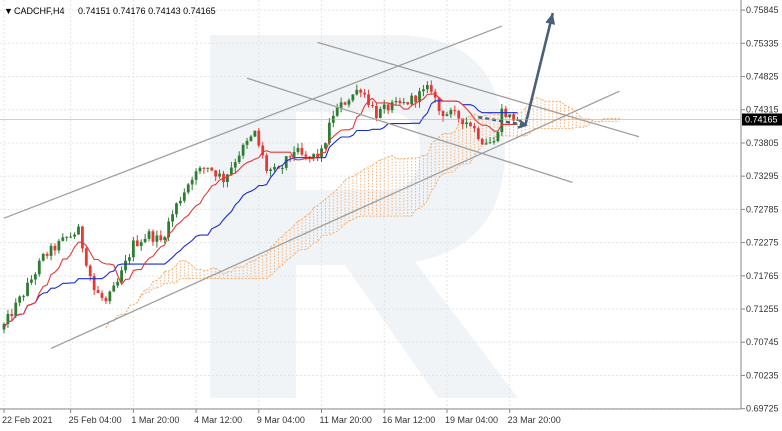 The height and width of the screenshot is (431, 782). What do you see at coordinates (517, 70) in the screenshot?
I see `forecast-arrow` at bounding box center [517, 70].